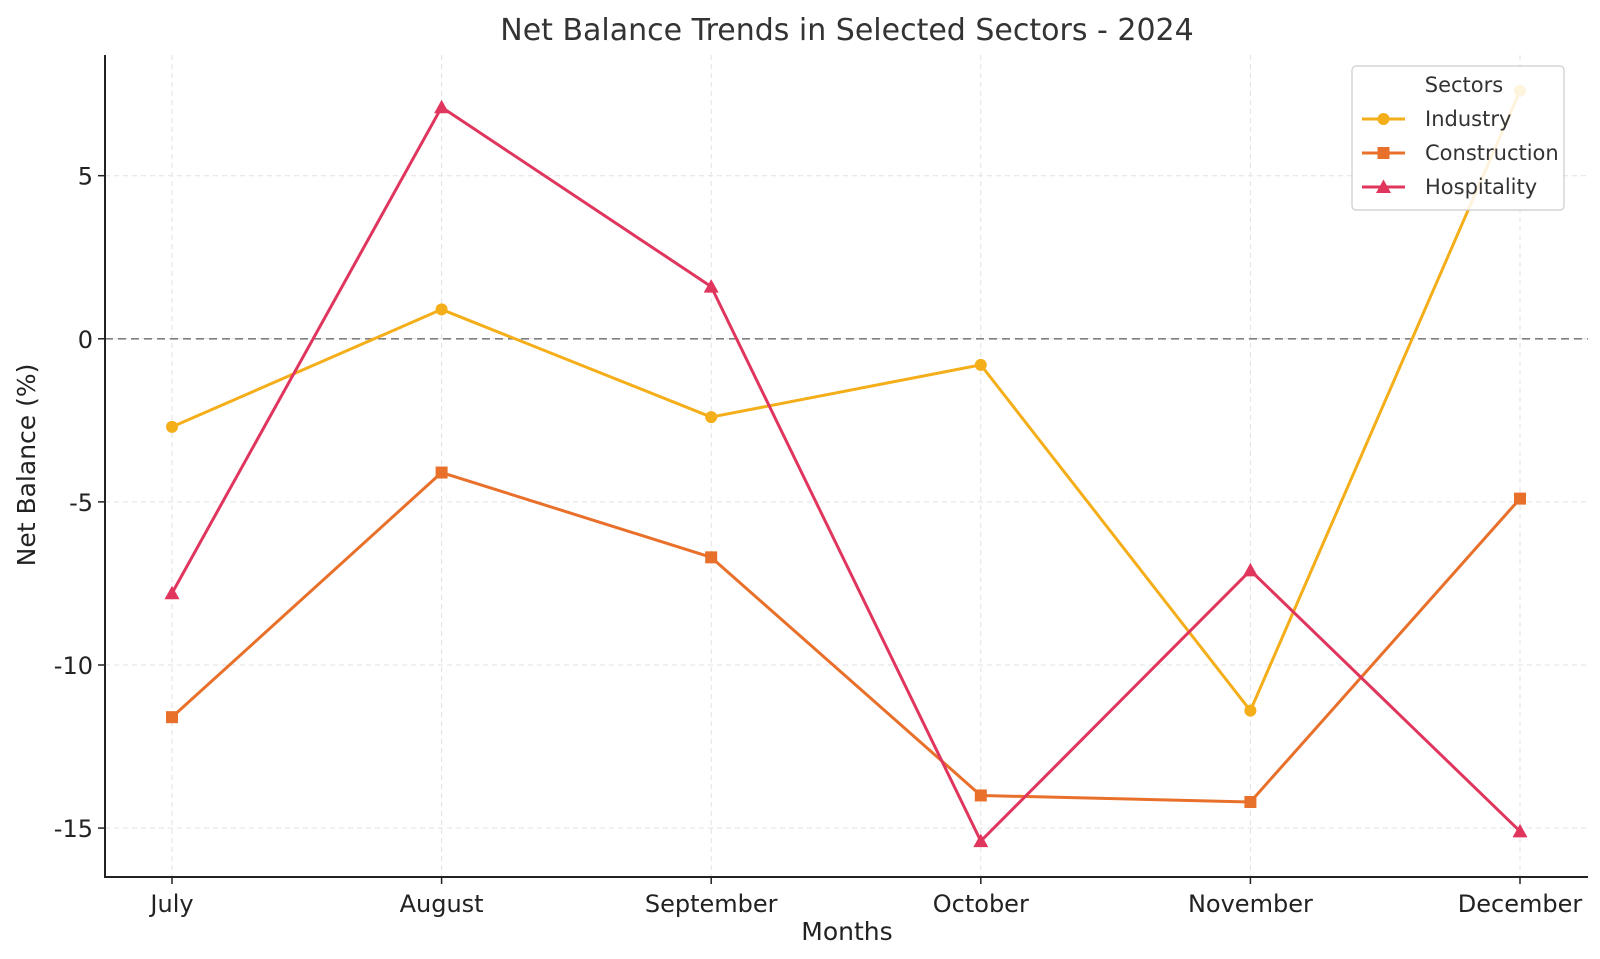 The width and height of the screenshot is (1600, 959). I want to click on legend-item-industry: Industry, so click(1436, 119).